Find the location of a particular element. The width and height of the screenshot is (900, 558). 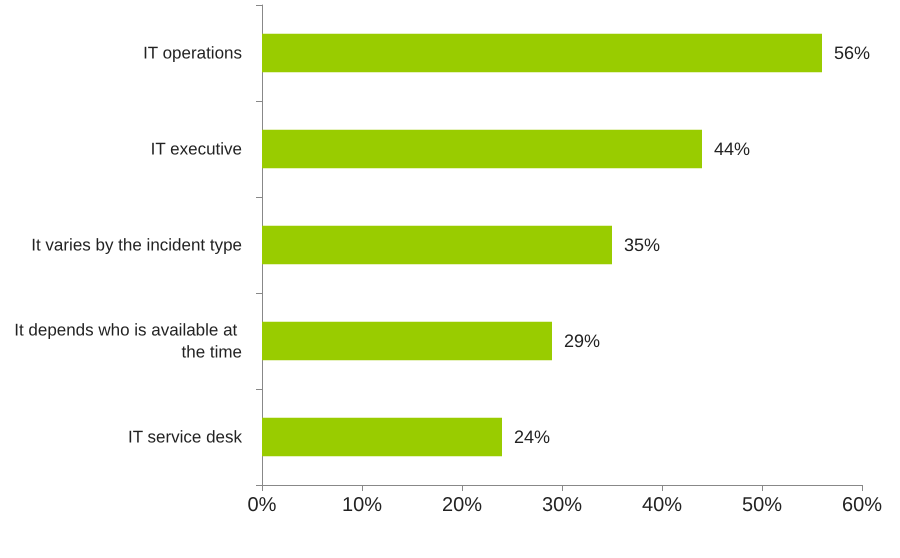

data-label: 56% is located at coordinates (852, 53).